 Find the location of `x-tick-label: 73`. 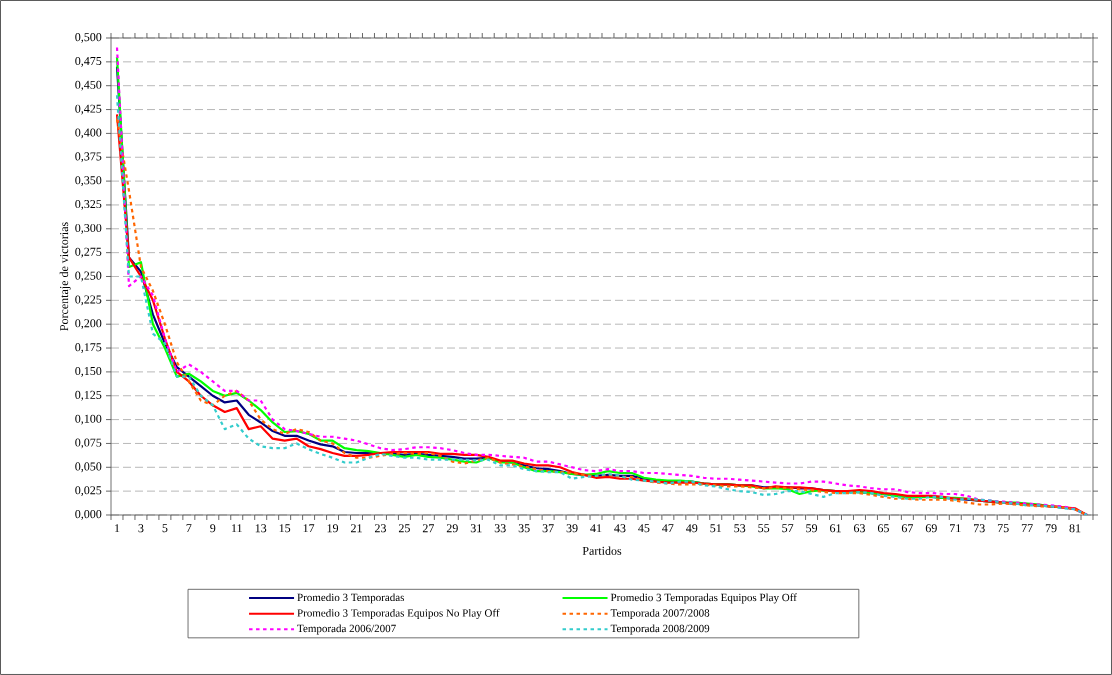

x-tick-label: 73 is located at coordinates (979, 528).